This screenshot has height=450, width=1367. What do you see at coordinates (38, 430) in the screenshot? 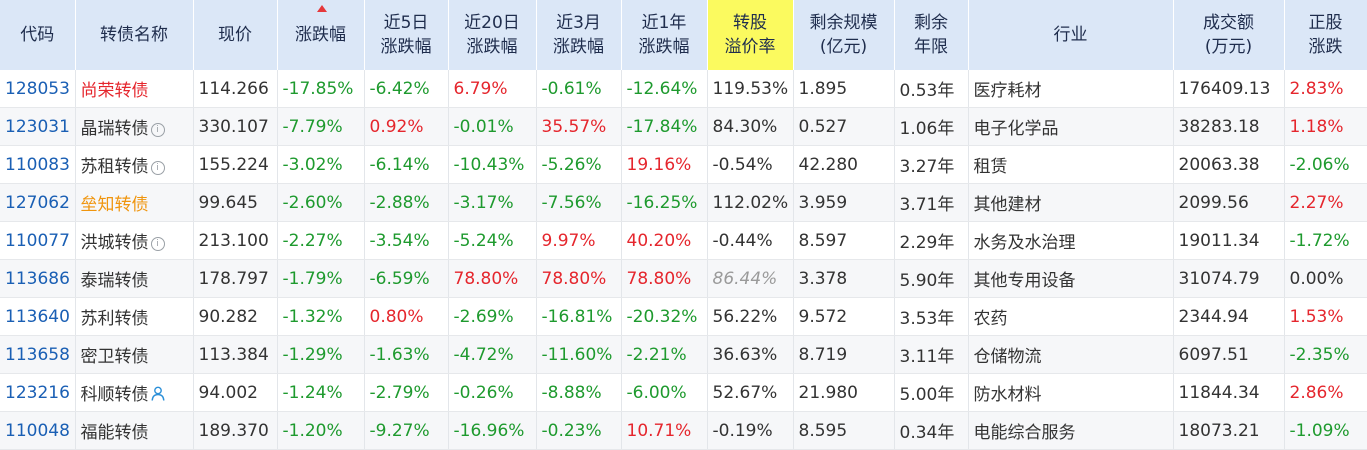
I see `cell-code: 110048` at bounding box center [38, 430].